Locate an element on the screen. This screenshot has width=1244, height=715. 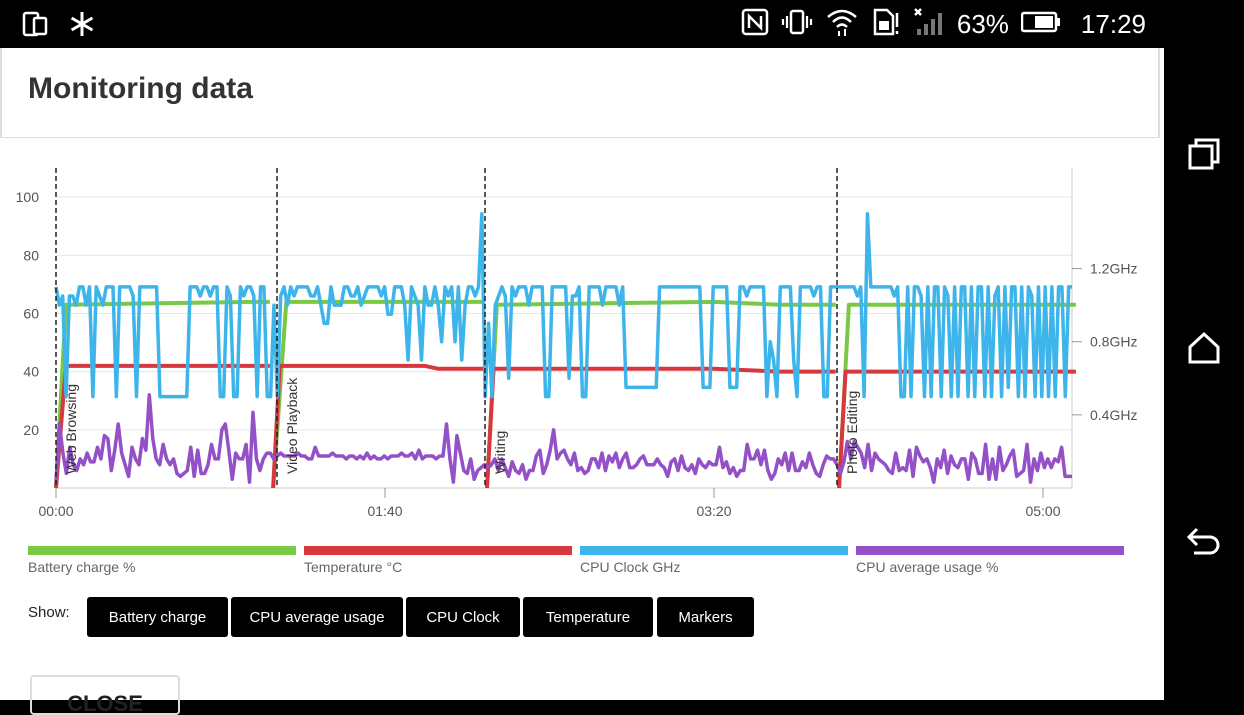
close-button: CLOSE is located at coordinates (105, 695).